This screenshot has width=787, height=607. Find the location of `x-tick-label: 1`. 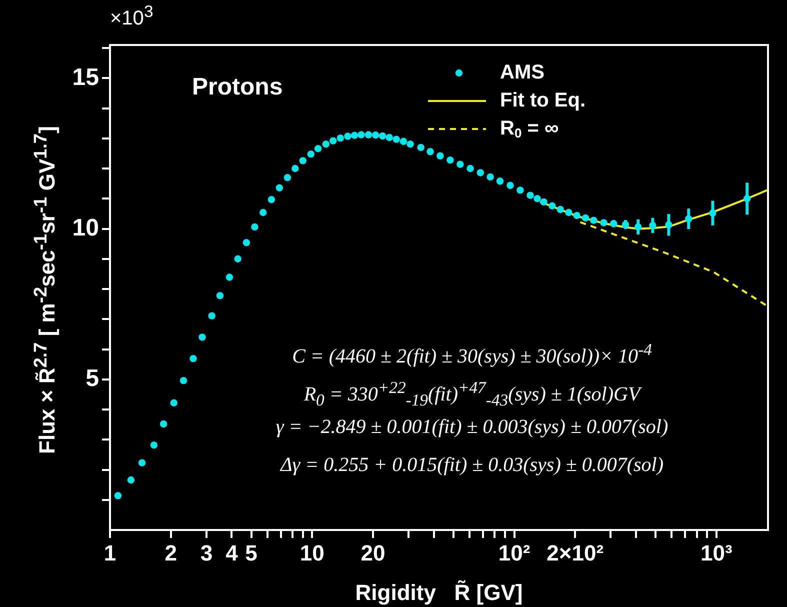

x-tick-label: 1 is located at coordinates (110, 553).